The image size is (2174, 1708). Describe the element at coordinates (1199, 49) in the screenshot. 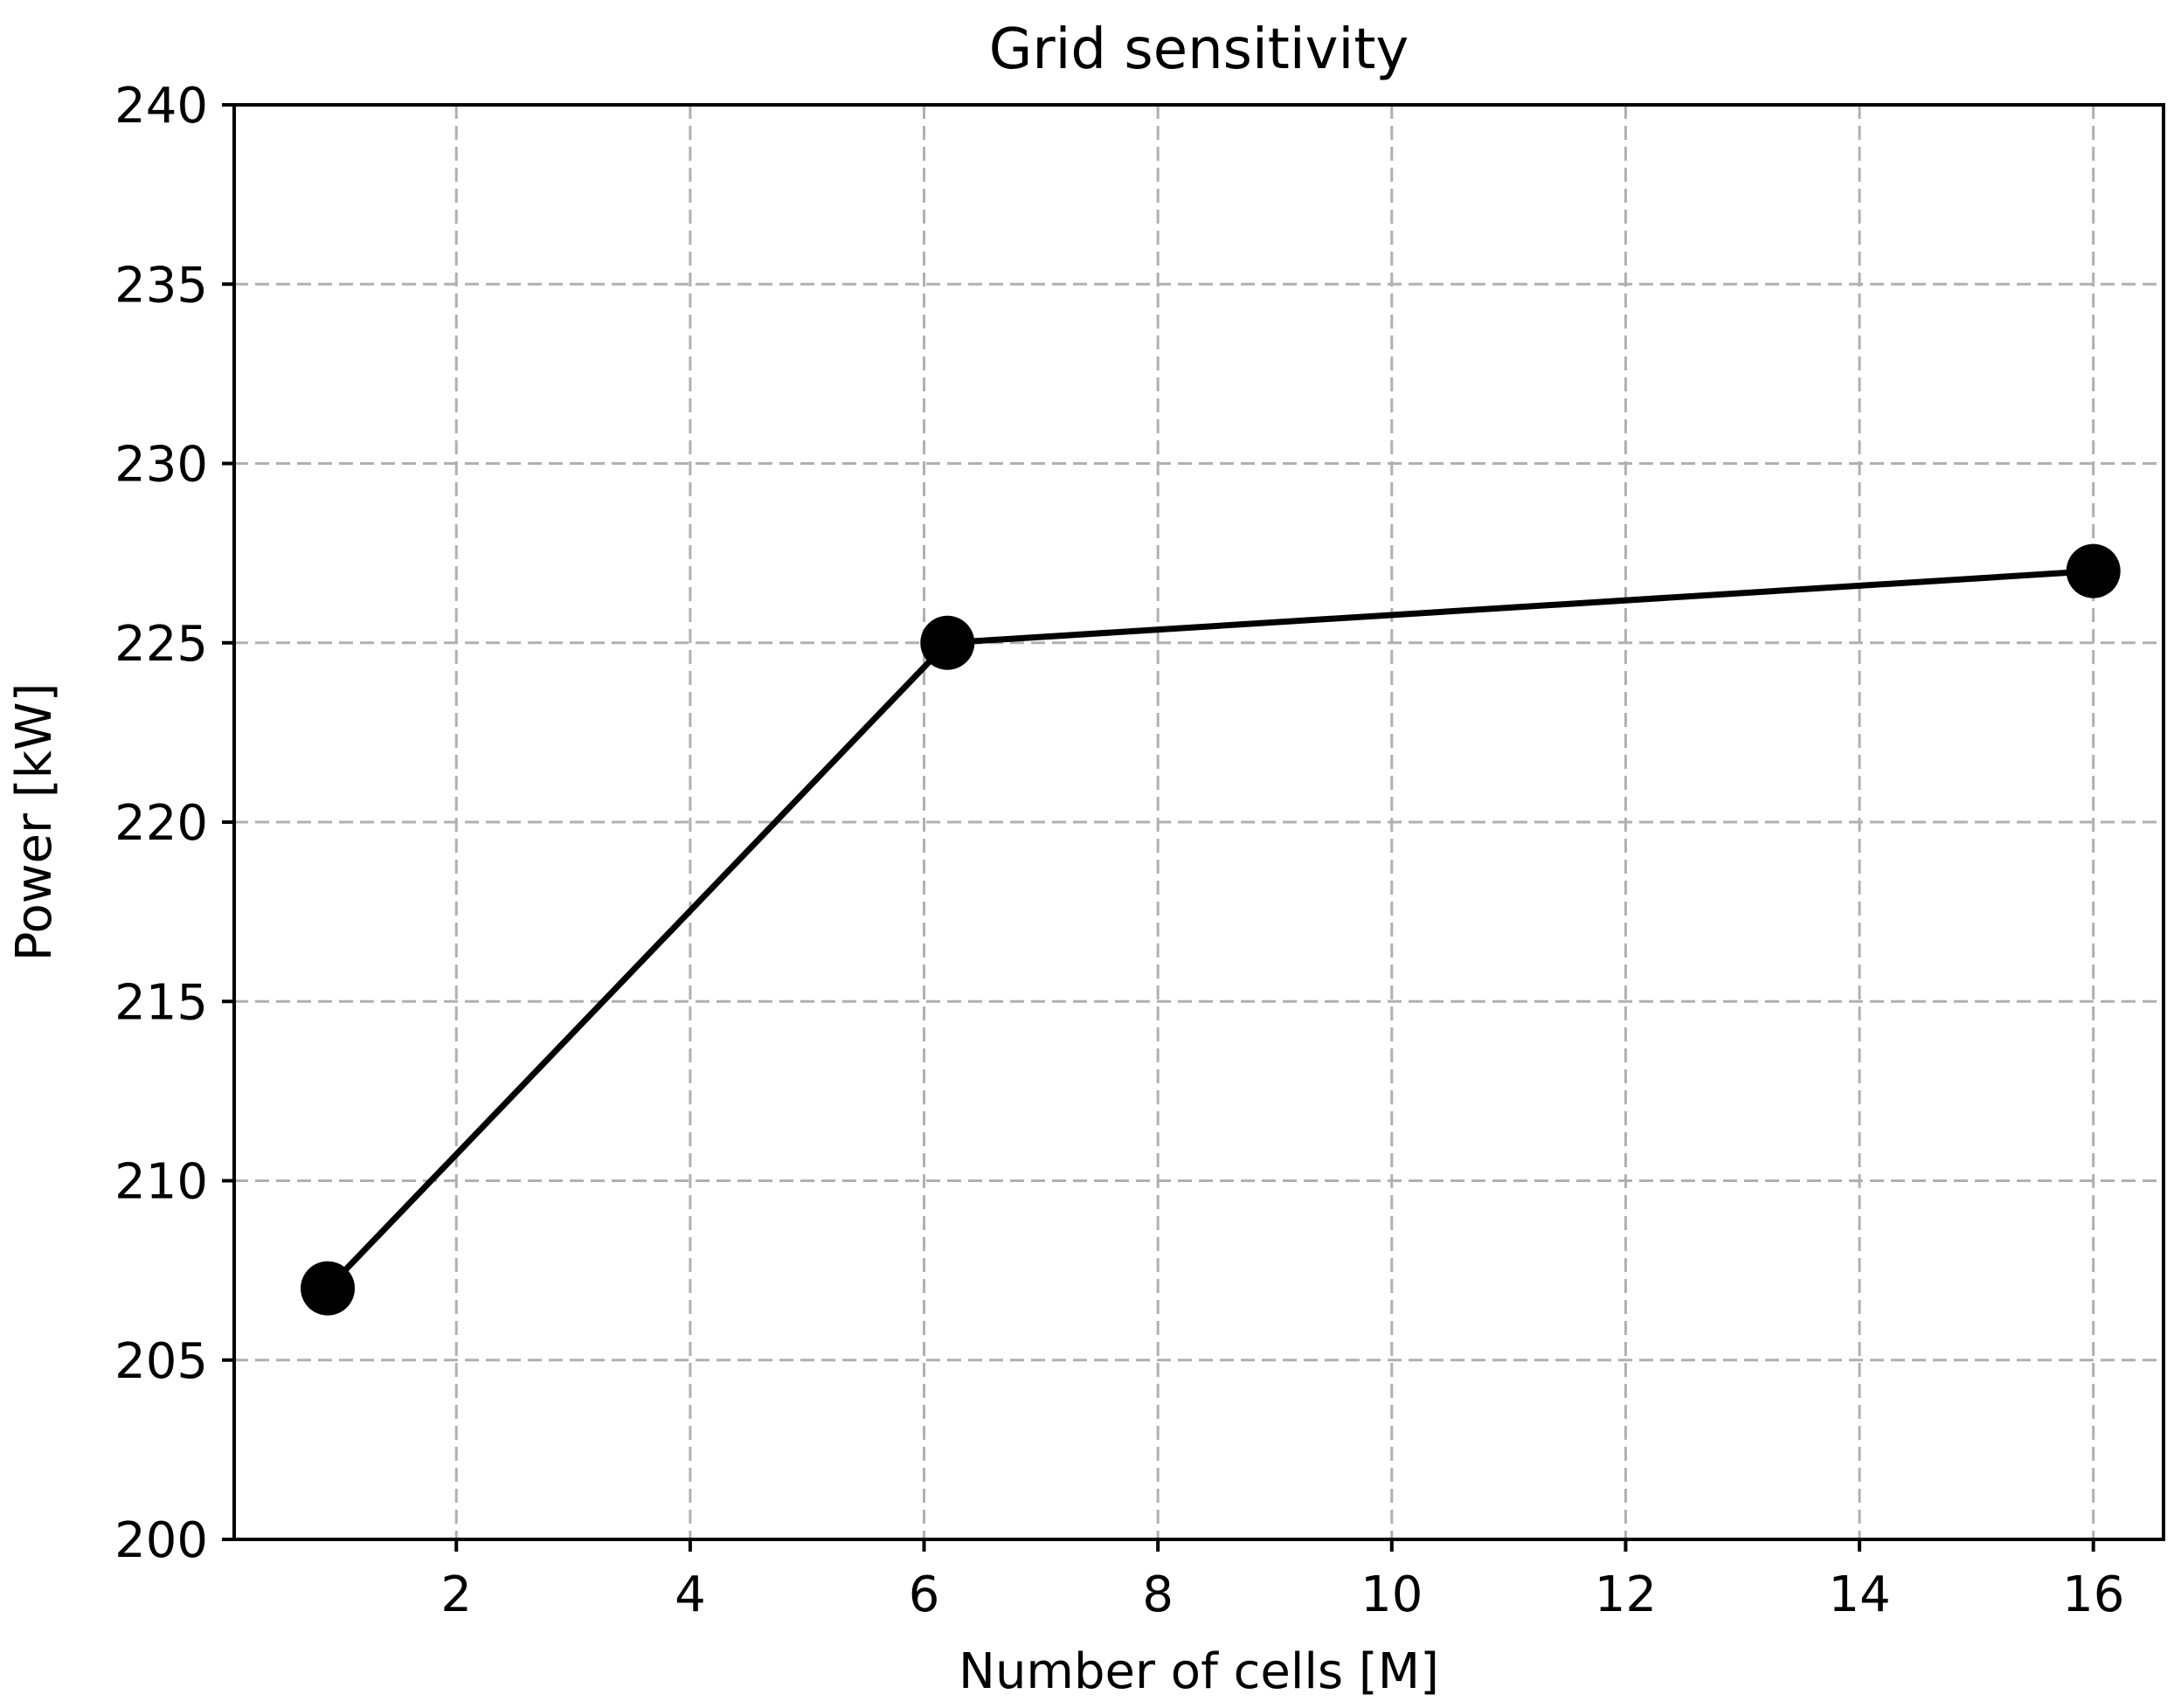

I see `chart-title: Grid sensitivity` at that location.